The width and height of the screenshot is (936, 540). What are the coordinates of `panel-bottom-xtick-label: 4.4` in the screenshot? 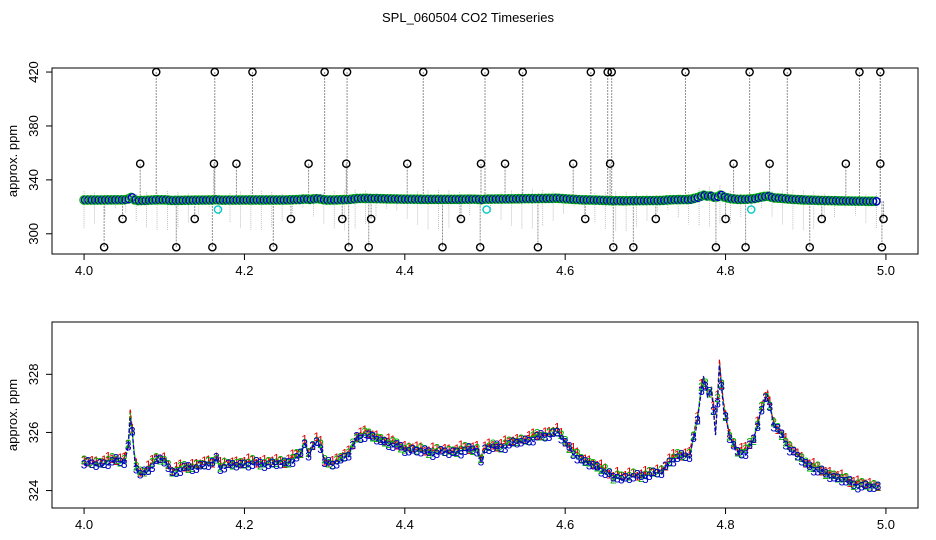 It's located at (405, 524).